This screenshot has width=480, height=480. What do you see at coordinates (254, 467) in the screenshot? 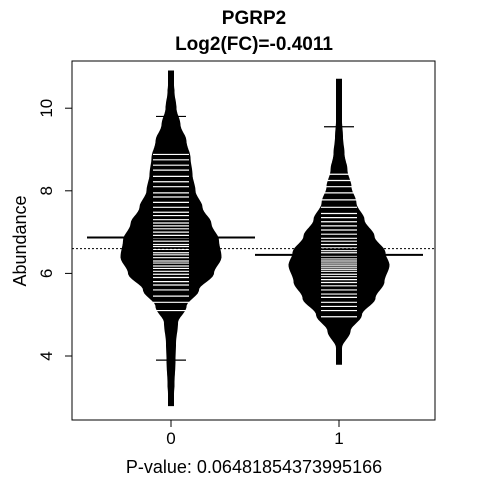
I see `x-axis-label: P-value: 0.06481854373995166` at bounding box center [254, 467].